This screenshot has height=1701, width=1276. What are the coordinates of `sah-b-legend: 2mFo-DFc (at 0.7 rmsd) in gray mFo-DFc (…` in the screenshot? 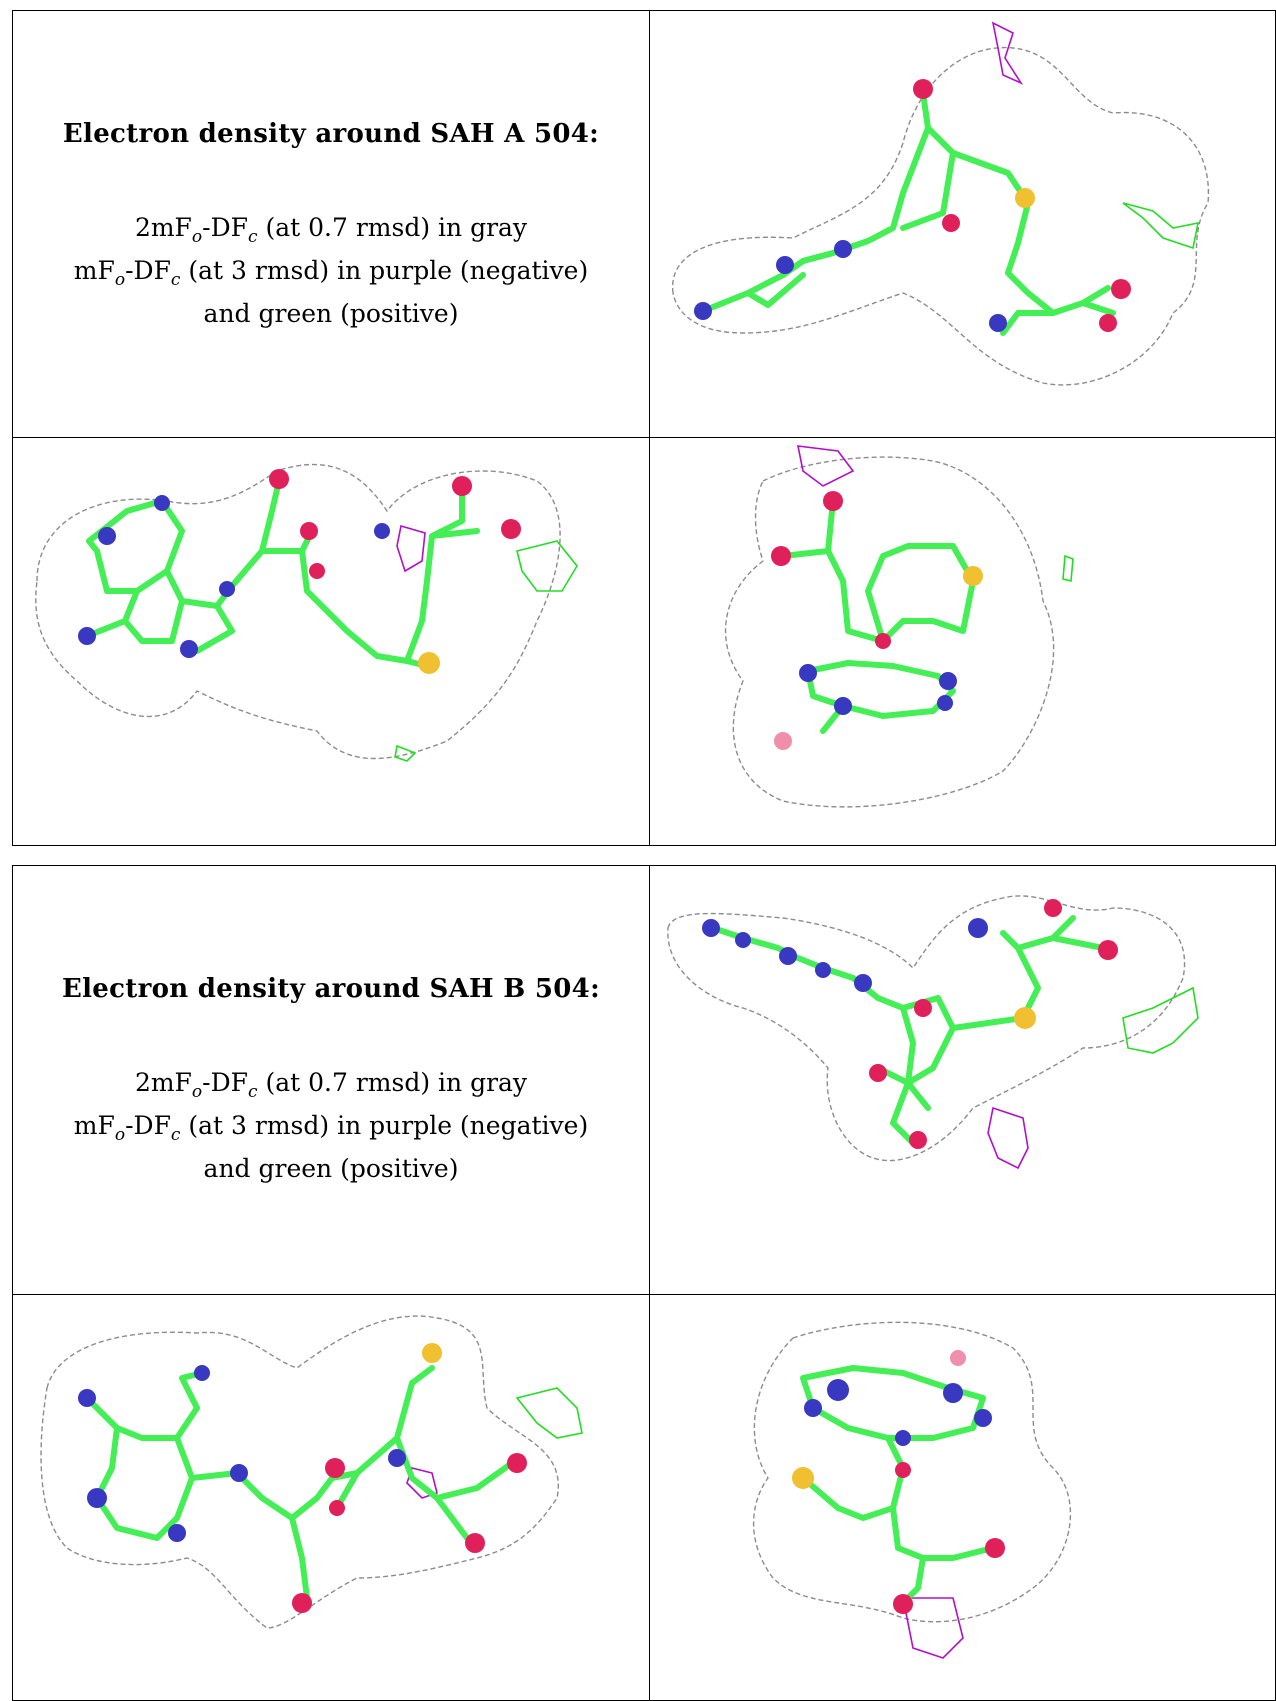 It's located at (331, 1125).